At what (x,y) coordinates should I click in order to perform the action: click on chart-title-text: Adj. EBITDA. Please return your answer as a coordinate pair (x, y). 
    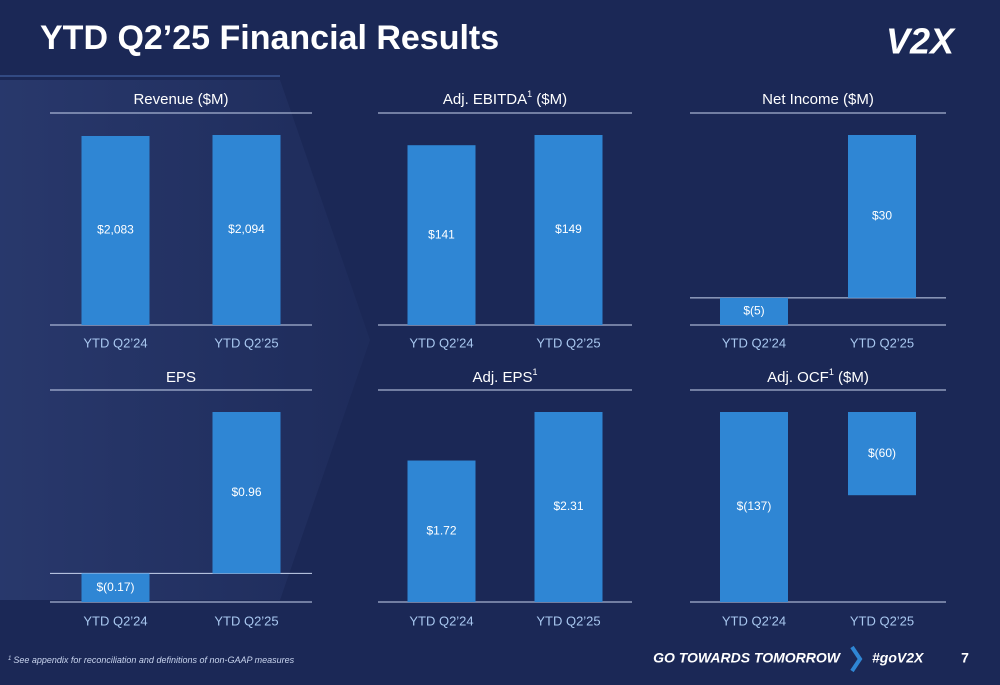
    Looking at the image, I should click on (485, 99).